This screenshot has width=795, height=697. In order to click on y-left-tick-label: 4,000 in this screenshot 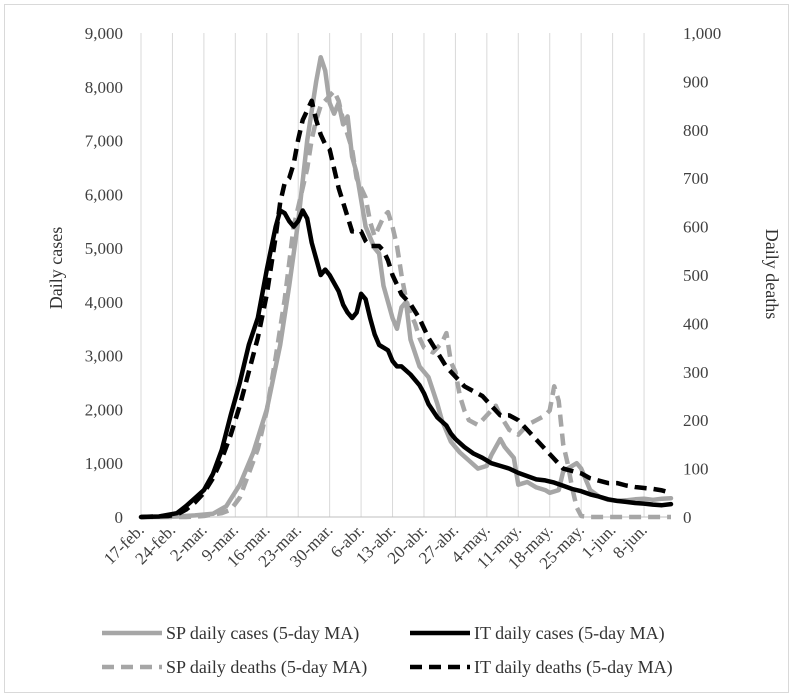, I will do `click(104, 302)`.